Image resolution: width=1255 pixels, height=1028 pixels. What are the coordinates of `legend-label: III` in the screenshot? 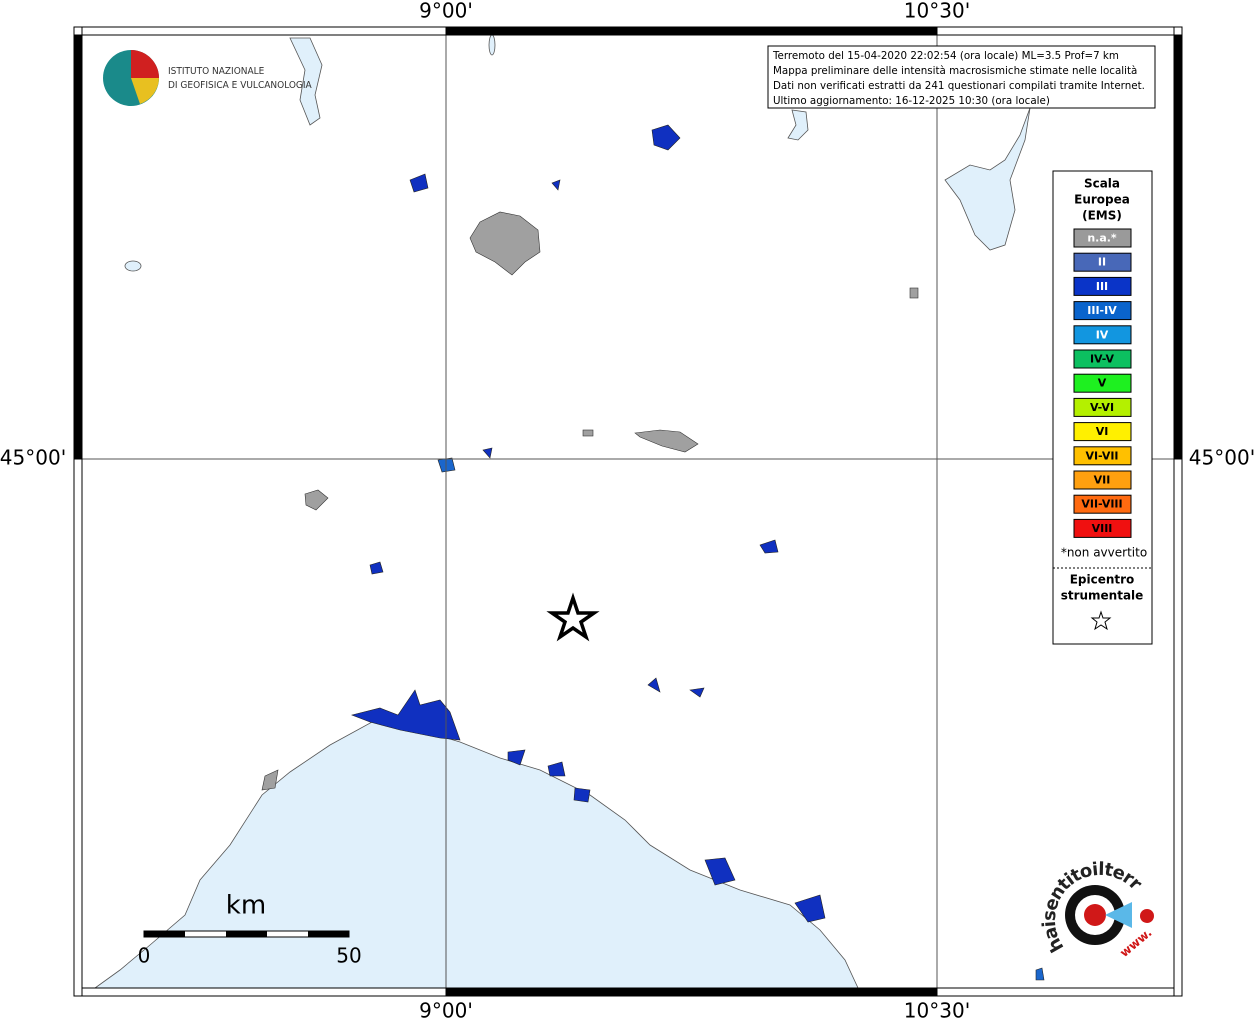 It's located at (1102, 286).